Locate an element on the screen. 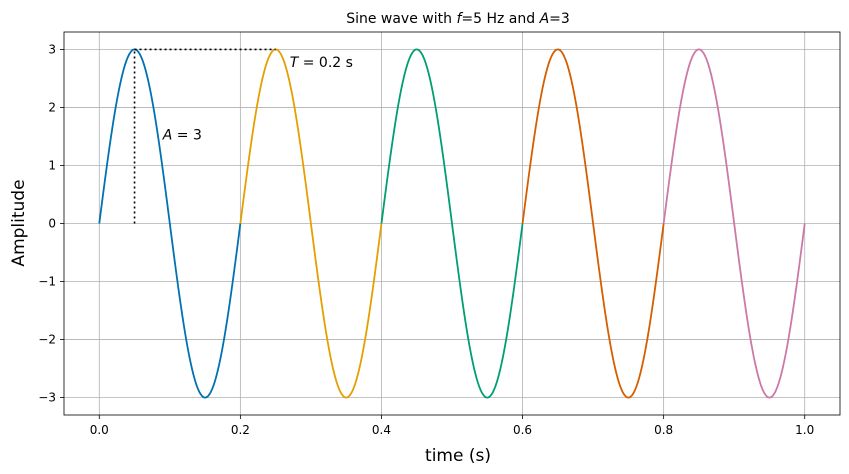 This screenshot has width=849, height=474. x-tick-label: 0.2 is located at coordinates (240, 430).